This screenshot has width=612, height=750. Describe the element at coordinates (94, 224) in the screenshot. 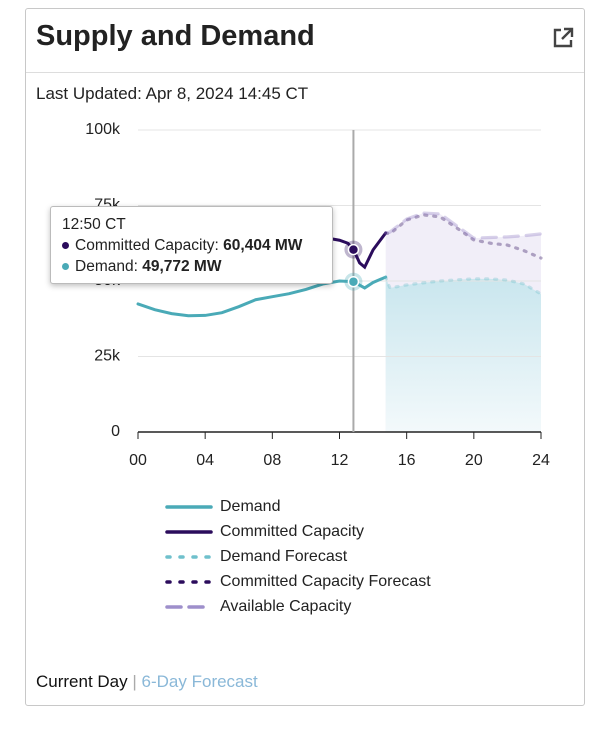

I see `tooltip-title: 12:50 CT` at that location.